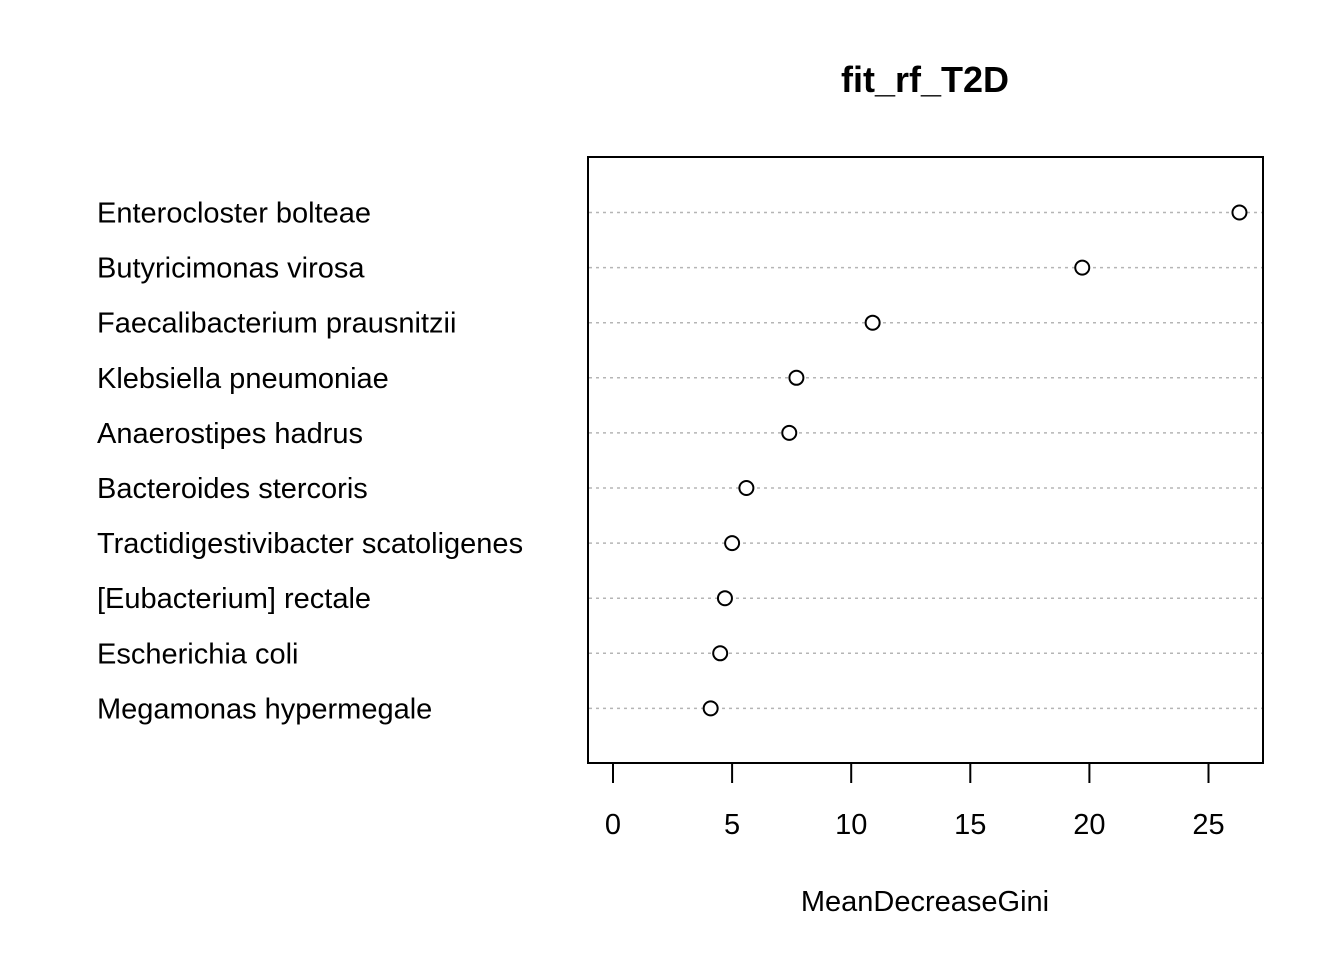 Image resolution: width=1344 pixels, height=965 pixels. What do you see at coordinates (915, 801) in the screenshot?
I see `x-axis: 0 5 10 15 20 25` at bounding box center [915, 801].